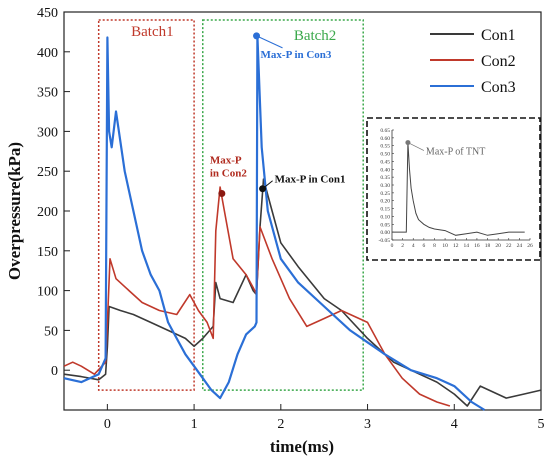 This screenshot has width=550, height=463. What do you see at coordinates (194, 424) in the screenshot?
I see `x-tick-label: 1` at bounding box center [194, 424].